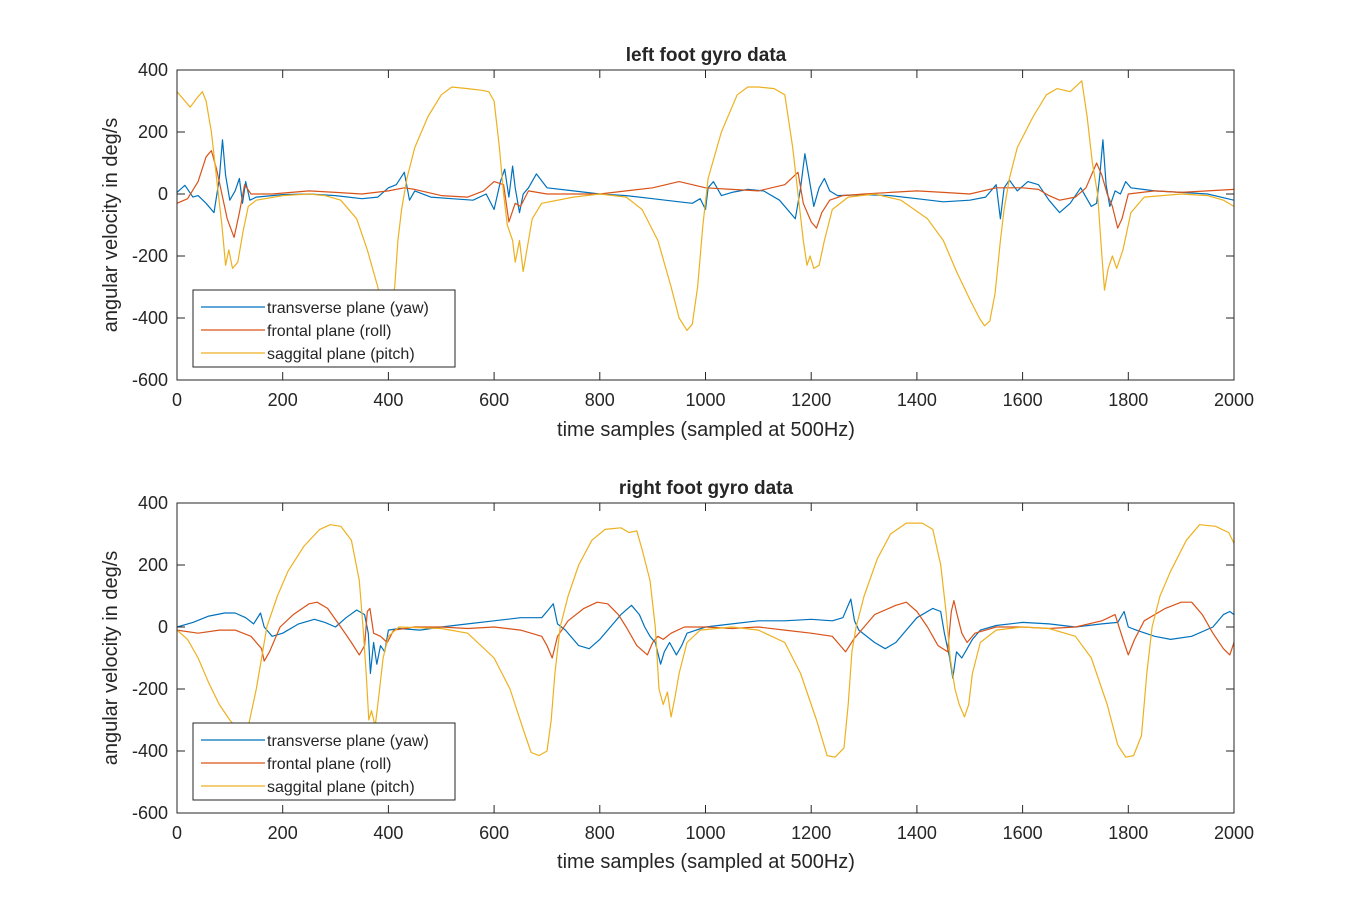  What do you see at coordinates (348, 741) in the screenshot?
I see `legend-label-yaw-right: transverse plane (yaw)` at bounding box center [348, 741].